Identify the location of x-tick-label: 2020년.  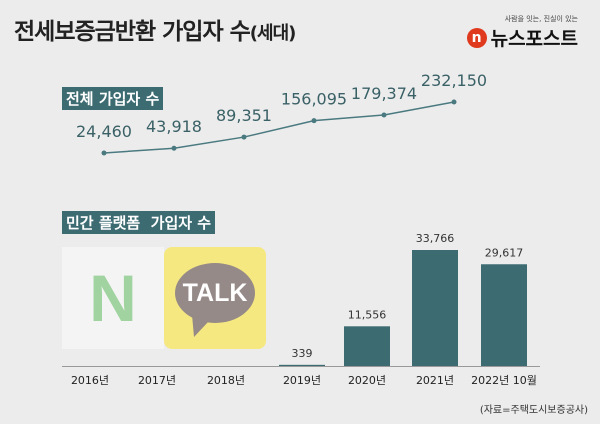
(367, 380).